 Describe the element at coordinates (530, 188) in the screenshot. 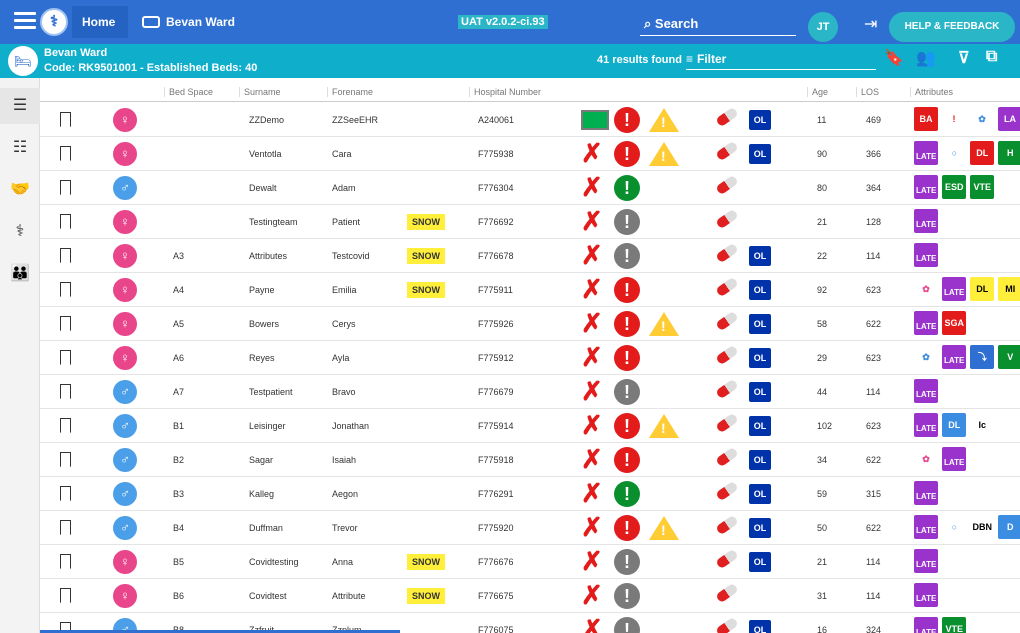

I see `table-row: ♂ Dewalt Adam F776304 80 364 ✗! LATE ESD VTE` at that location.